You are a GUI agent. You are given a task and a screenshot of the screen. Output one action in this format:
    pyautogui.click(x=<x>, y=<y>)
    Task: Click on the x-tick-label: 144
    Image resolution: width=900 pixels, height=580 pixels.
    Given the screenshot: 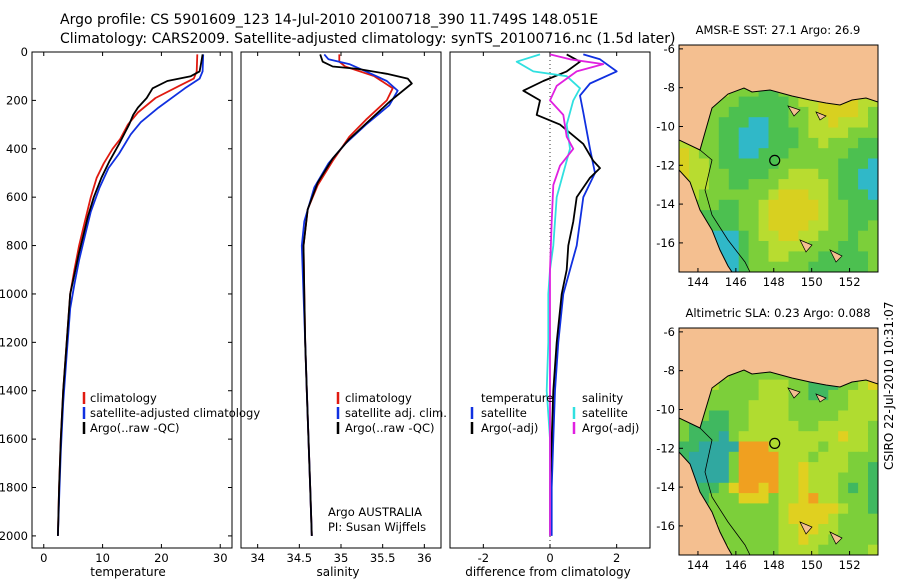 What is the action you would take?
    pyautogui.click(x=698, y=282)
    